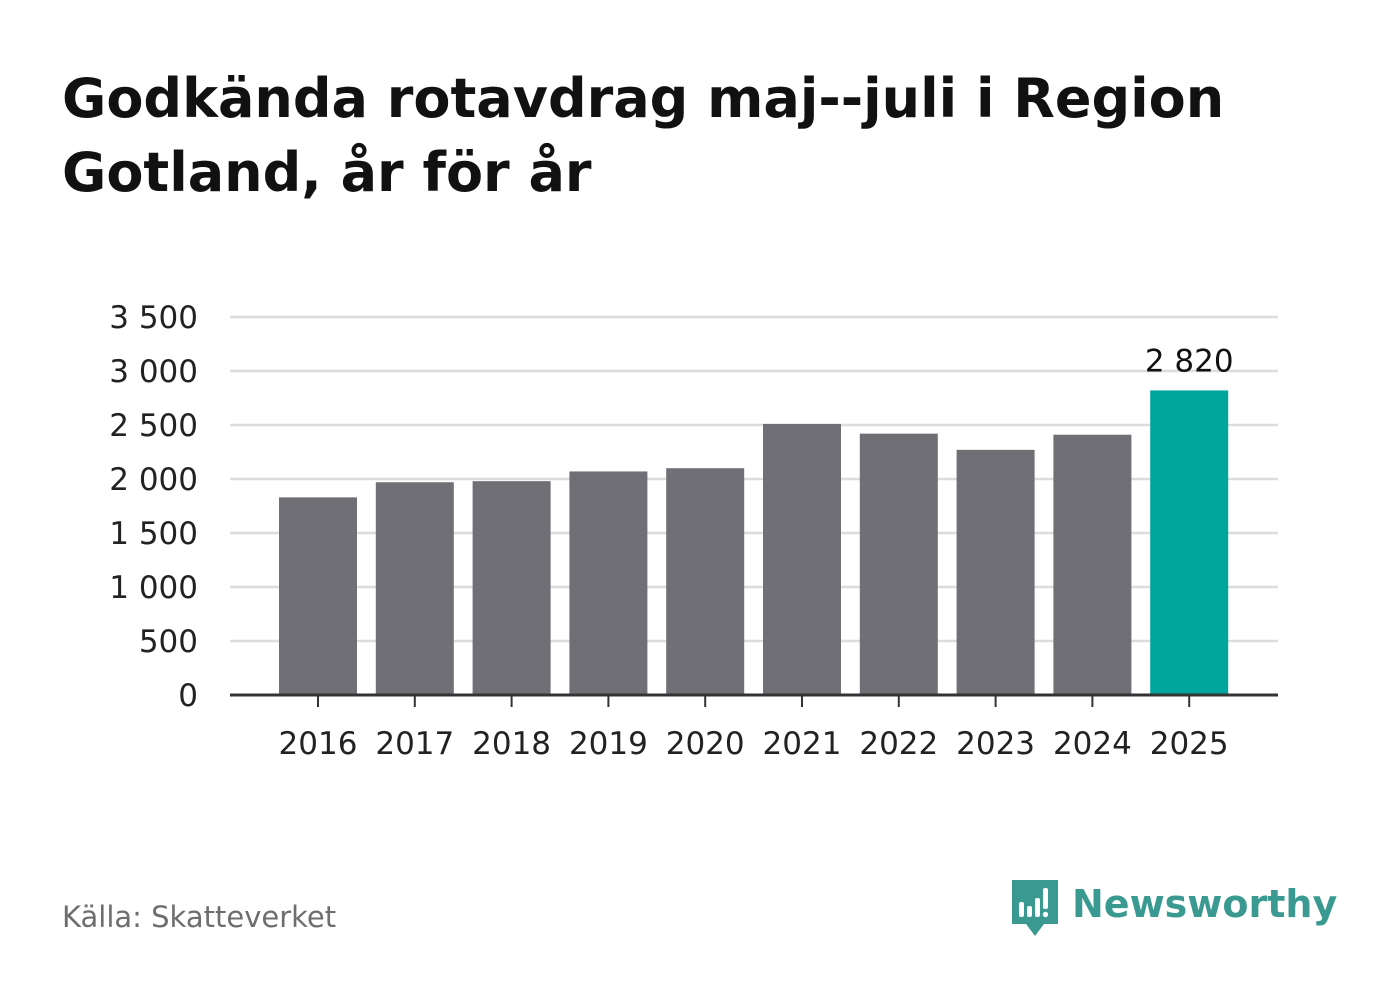  Describe the element at coordinates (1092, 744) in the screenshot. I see `x-tick-label: 2024` at that location.